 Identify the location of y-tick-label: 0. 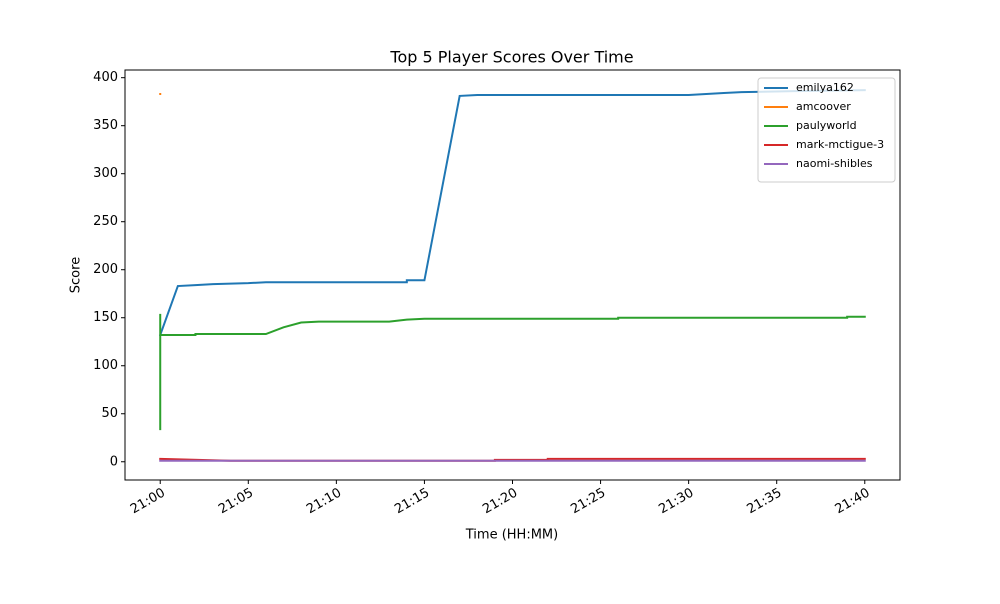
(114, 461).